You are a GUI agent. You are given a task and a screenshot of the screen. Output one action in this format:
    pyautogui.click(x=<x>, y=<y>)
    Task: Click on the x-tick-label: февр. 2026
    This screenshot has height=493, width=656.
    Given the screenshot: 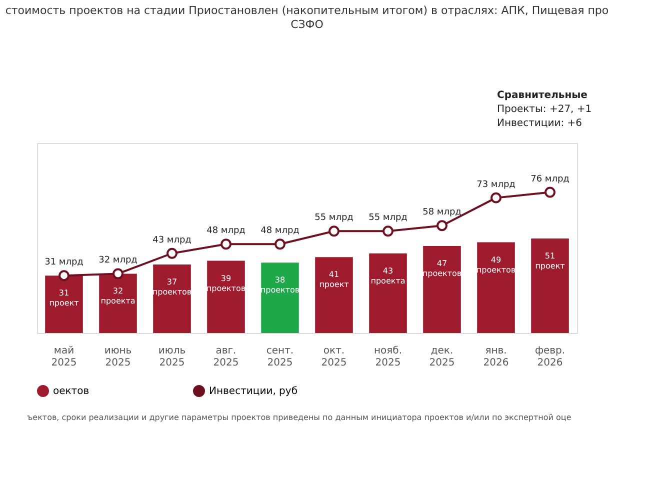 What is the action you would take?
    pyautogui.click(x=550, y=357)
    